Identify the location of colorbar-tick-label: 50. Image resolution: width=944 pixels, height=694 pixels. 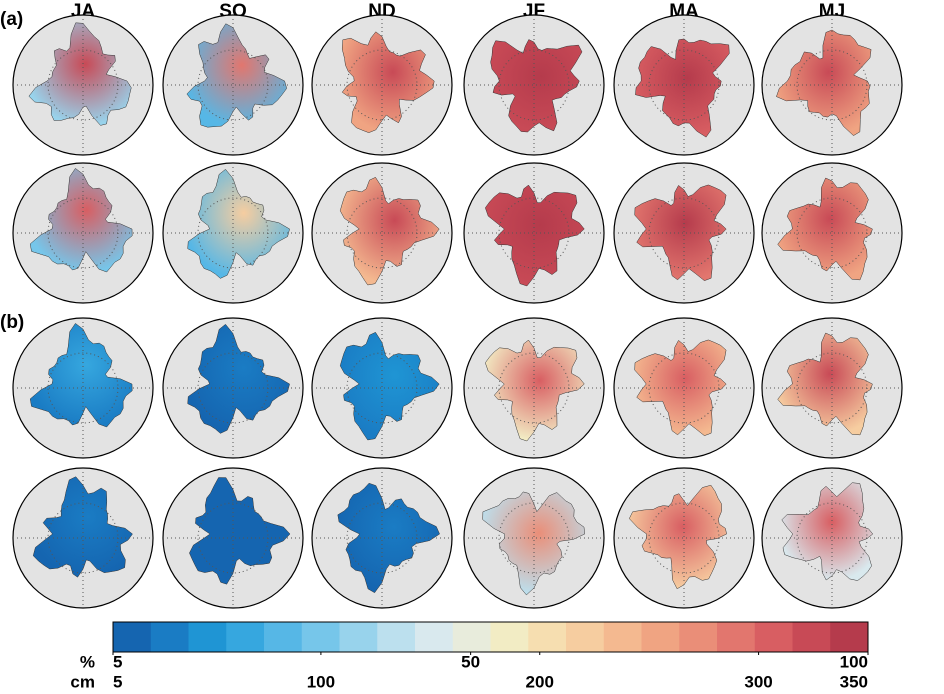
(470, 661).